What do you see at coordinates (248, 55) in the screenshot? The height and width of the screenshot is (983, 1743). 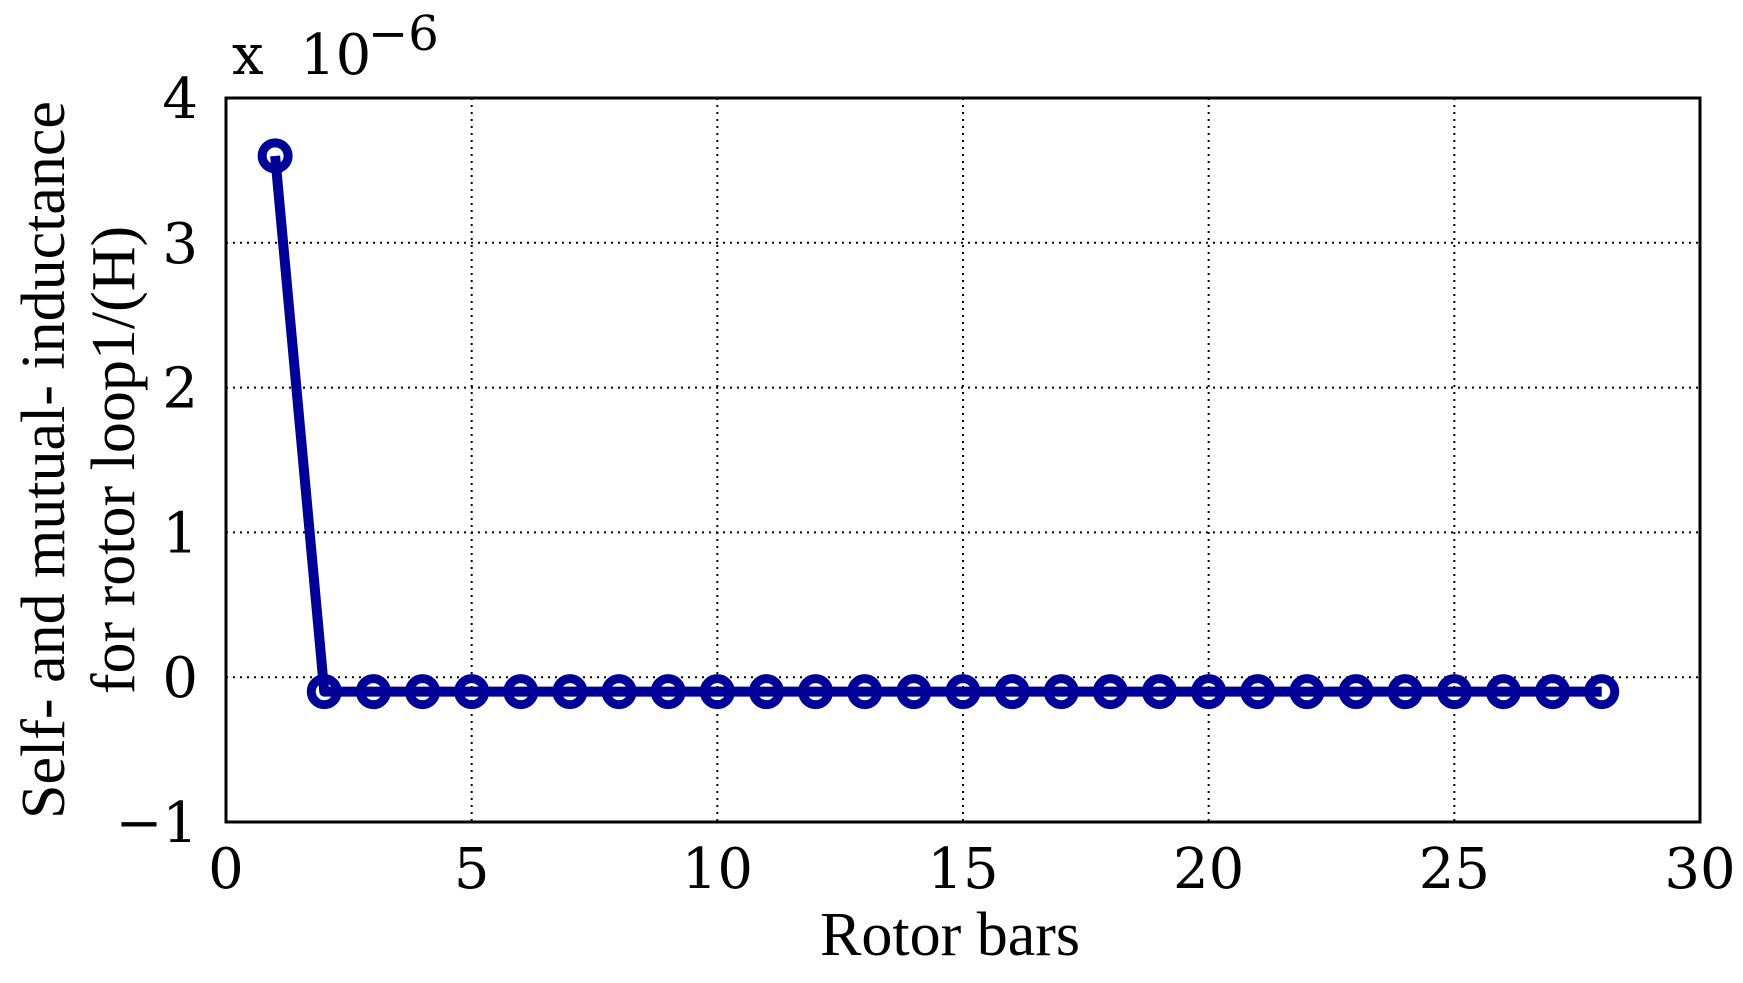 I see `y-exponent-prefix: x` at bounding box center [248, 55].